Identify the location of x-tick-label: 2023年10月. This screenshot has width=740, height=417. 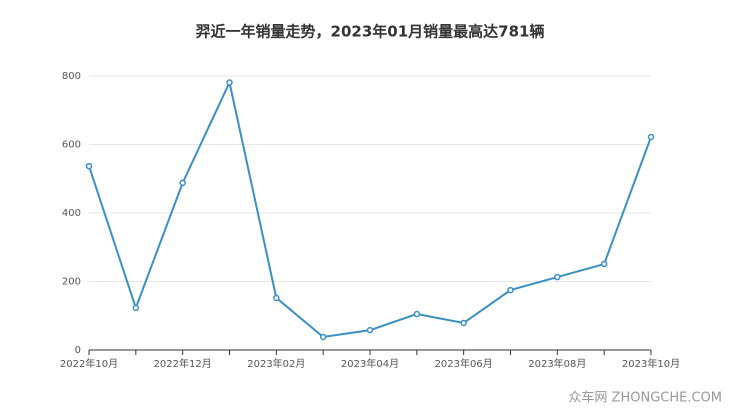
(651, 363).